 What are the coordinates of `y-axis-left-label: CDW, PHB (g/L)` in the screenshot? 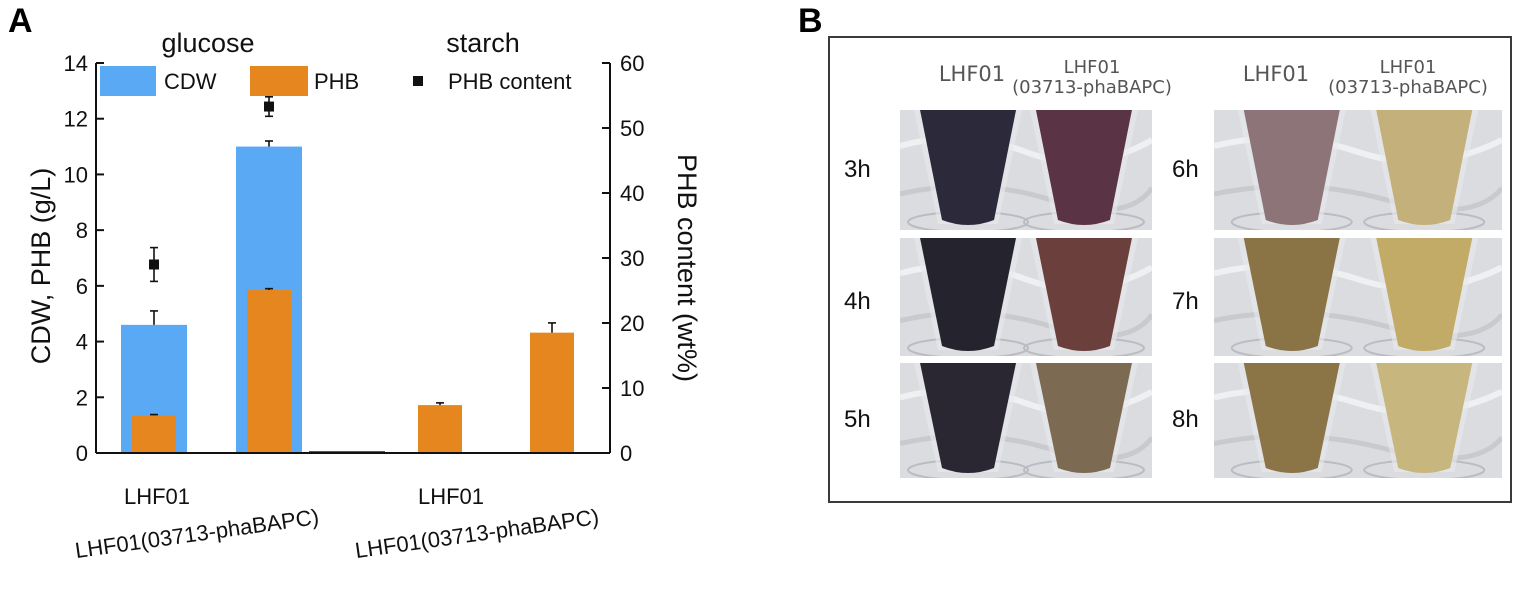 It's located at (41, 266).